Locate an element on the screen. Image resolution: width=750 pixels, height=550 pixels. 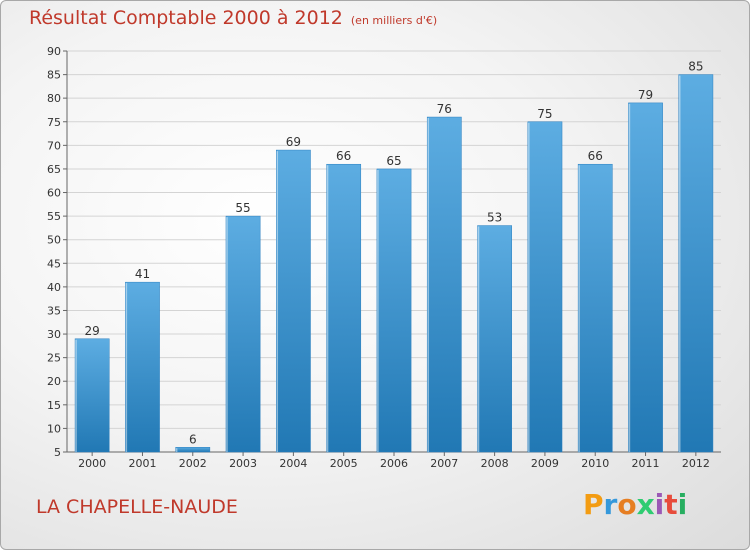
logo-letter: t is located at coordinates (671, 504).